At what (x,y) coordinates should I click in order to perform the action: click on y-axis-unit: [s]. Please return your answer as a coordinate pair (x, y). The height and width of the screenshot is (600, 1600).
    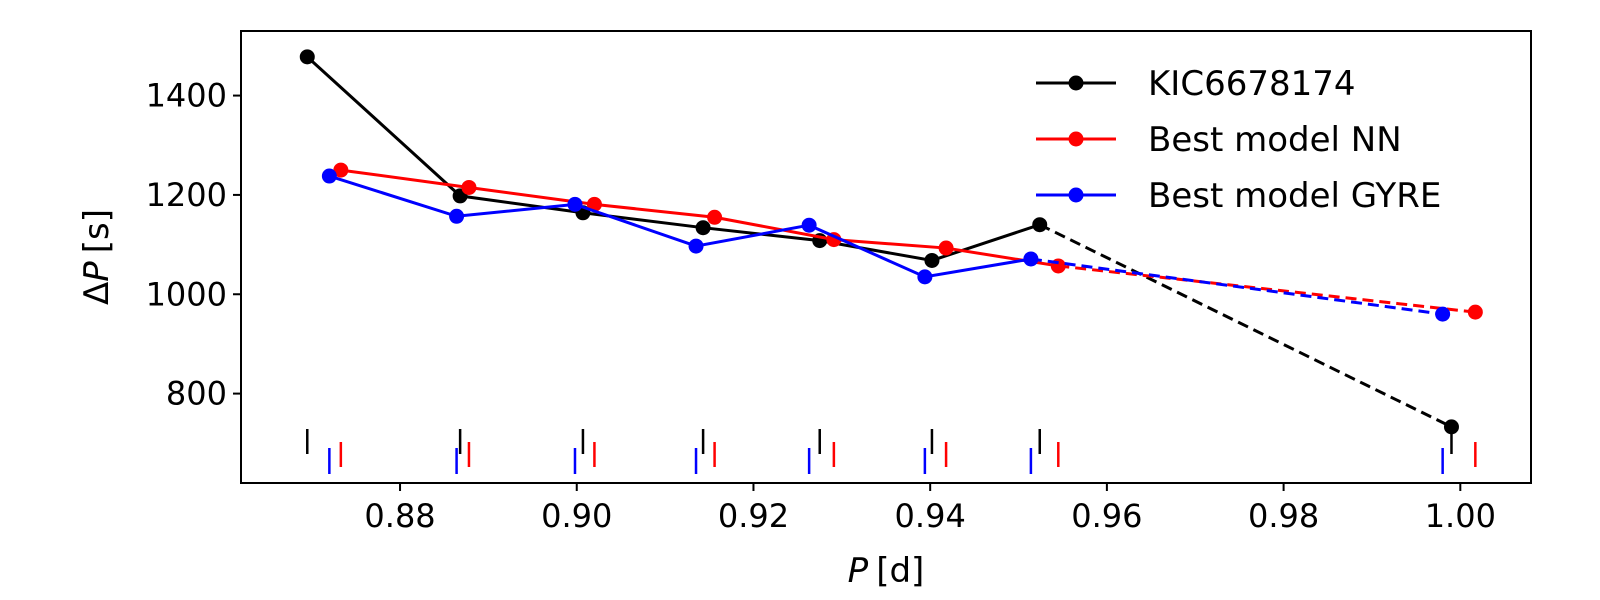
    Looking at the image, I should click on (97, 231).